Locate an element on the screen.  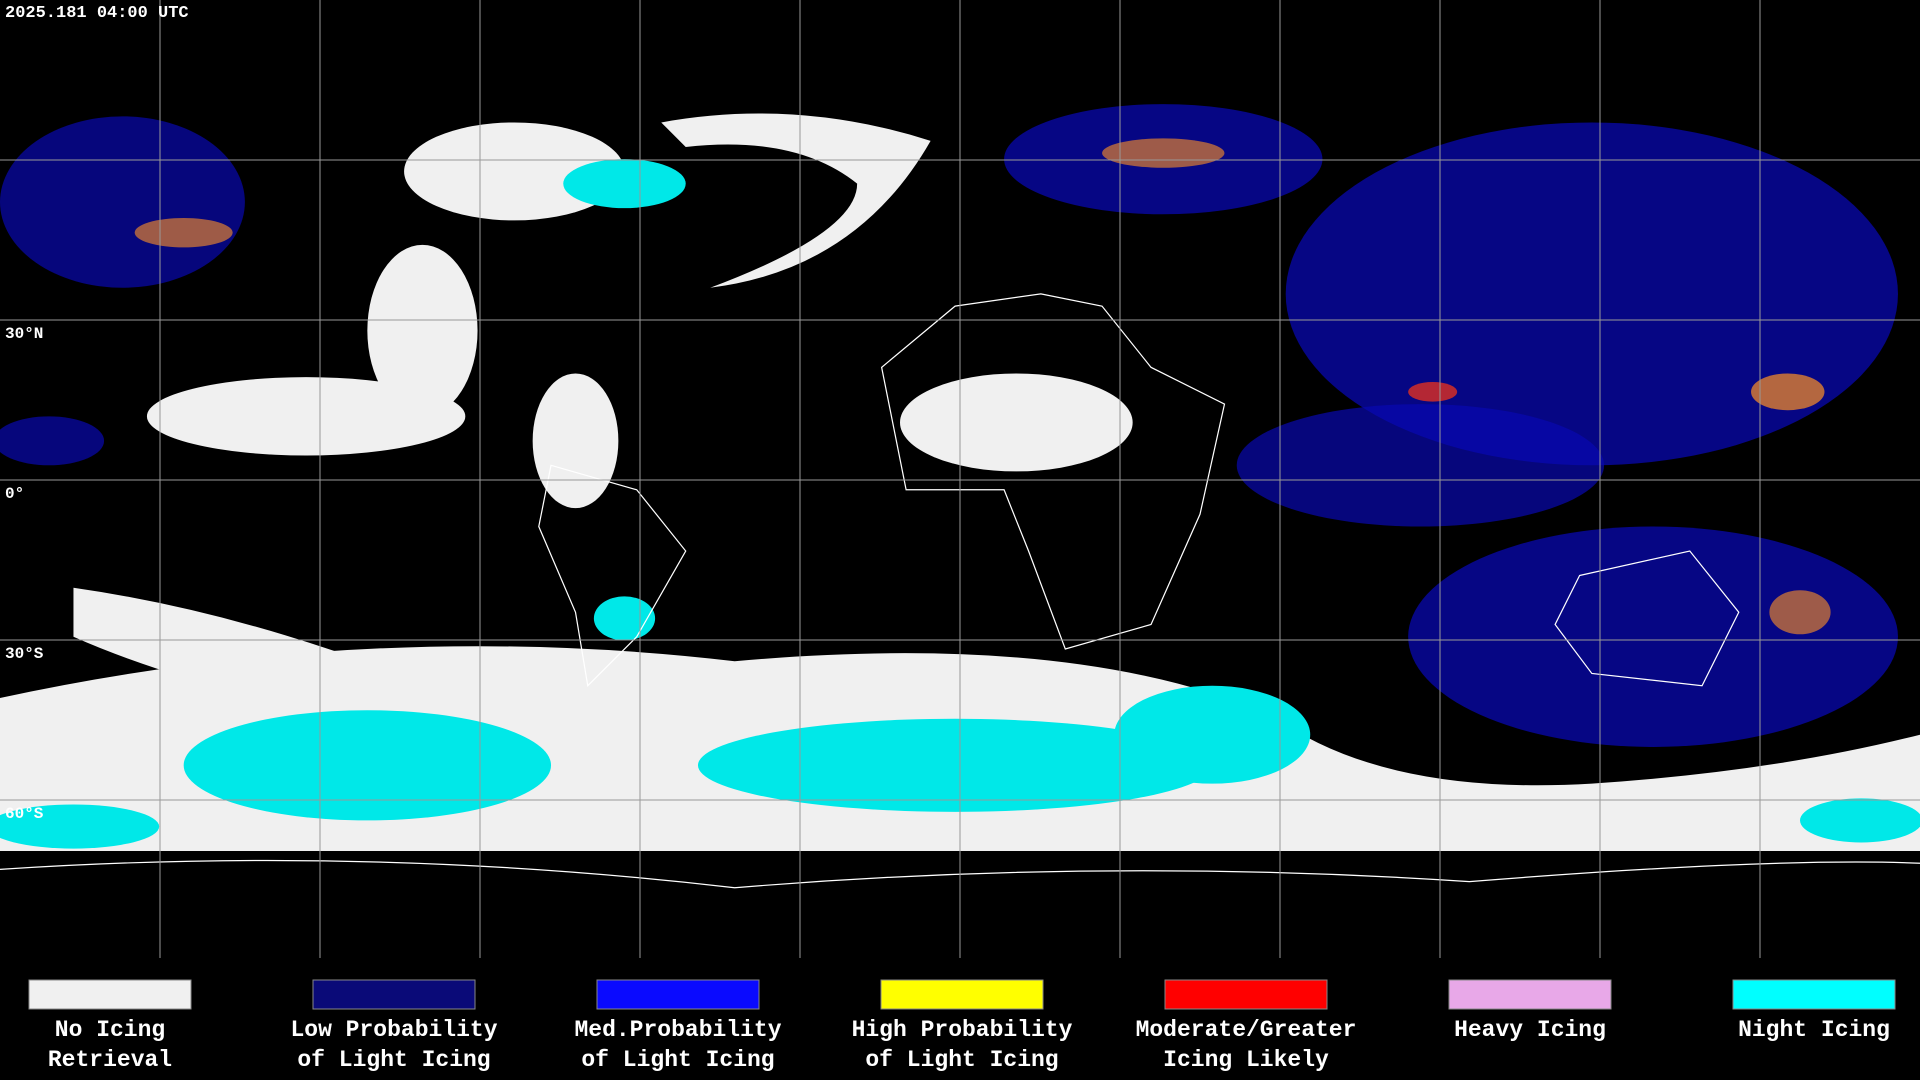
legend-label: High Probability is located at coordinates (962, 1030).